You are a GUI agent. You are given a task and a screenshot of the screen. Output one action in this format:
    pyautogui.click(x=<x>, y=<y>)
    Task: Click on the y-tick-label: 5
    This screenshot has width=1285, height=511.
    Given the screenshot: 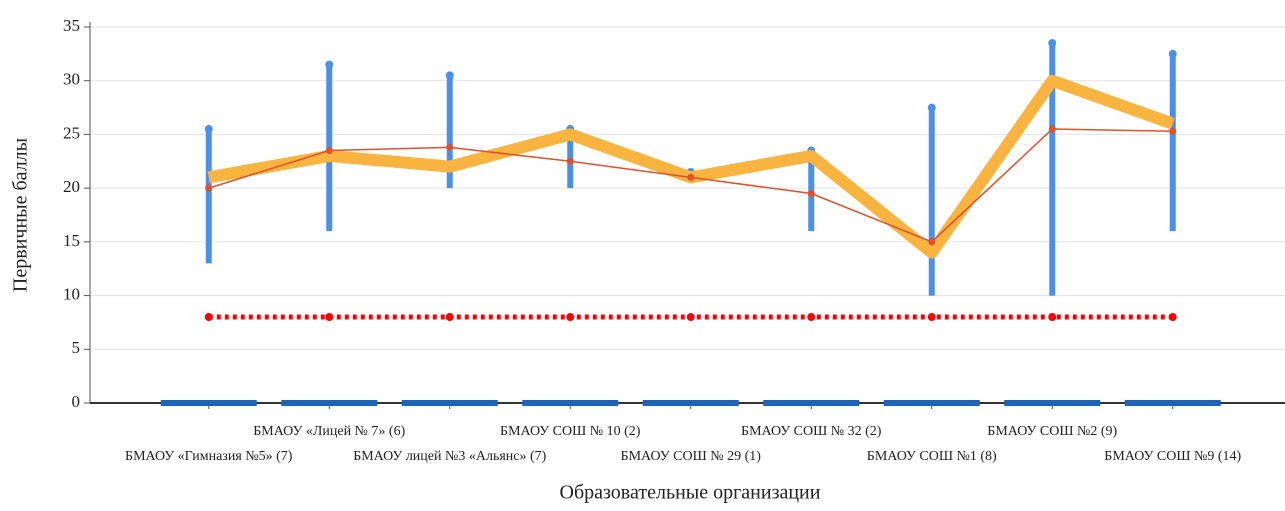 What is the action you would take?
    pyautogui.click(x=76, y=347)
    